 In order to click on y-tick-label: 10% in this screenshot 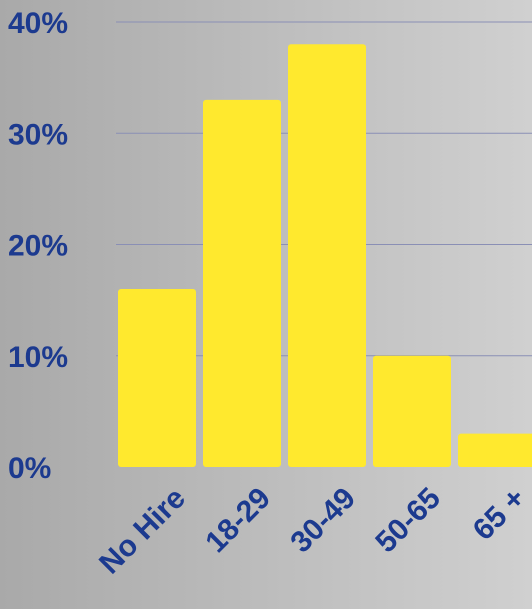, I will do `click(38, 357)`.